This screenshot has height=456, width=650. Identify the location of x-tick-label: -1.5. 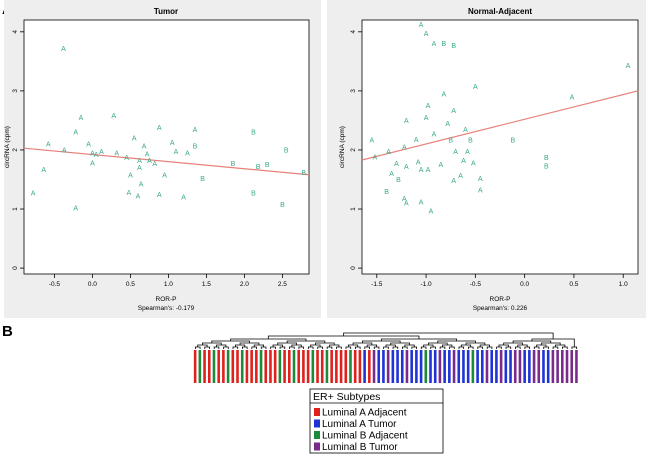
(377, 284).